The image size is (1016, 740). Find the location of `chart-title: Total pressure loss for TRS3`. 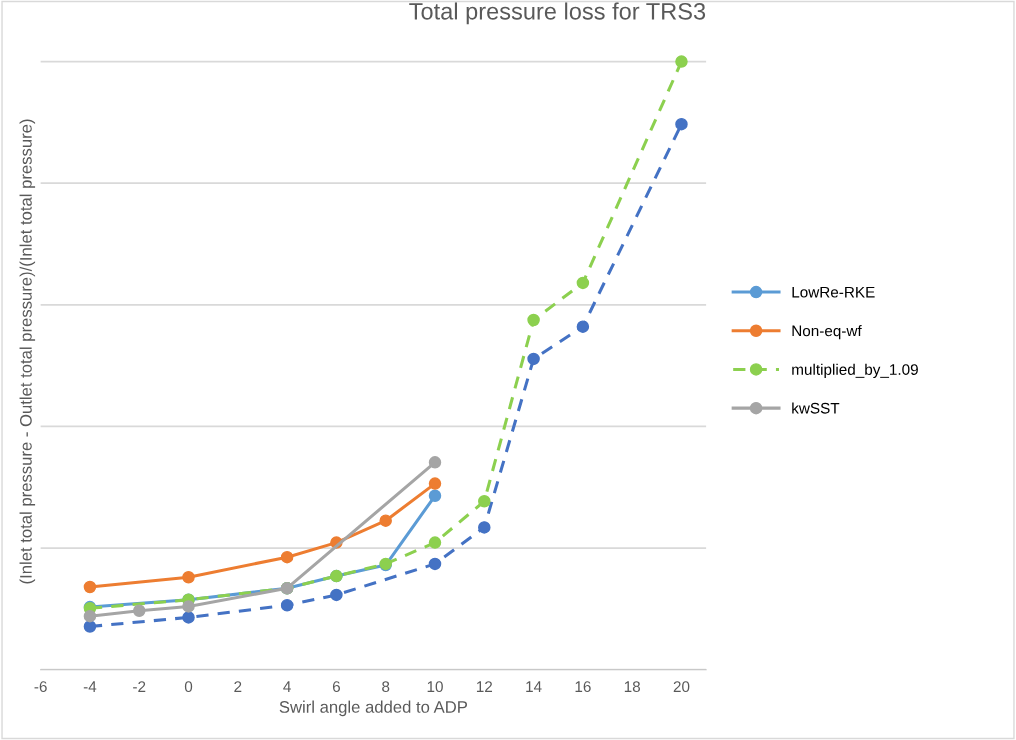

chart-title: Total pressure loss for TRS3 is located at coordinates (557, 13).